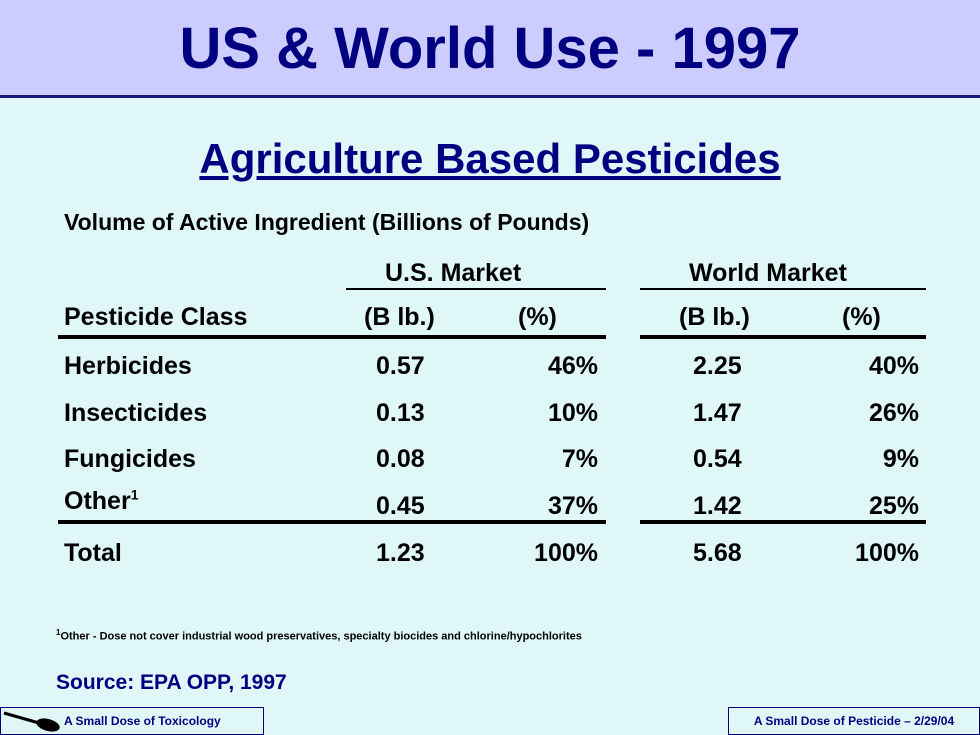  I want to click on cell-insecticides-world-pct: 26%, so click(893, 413).